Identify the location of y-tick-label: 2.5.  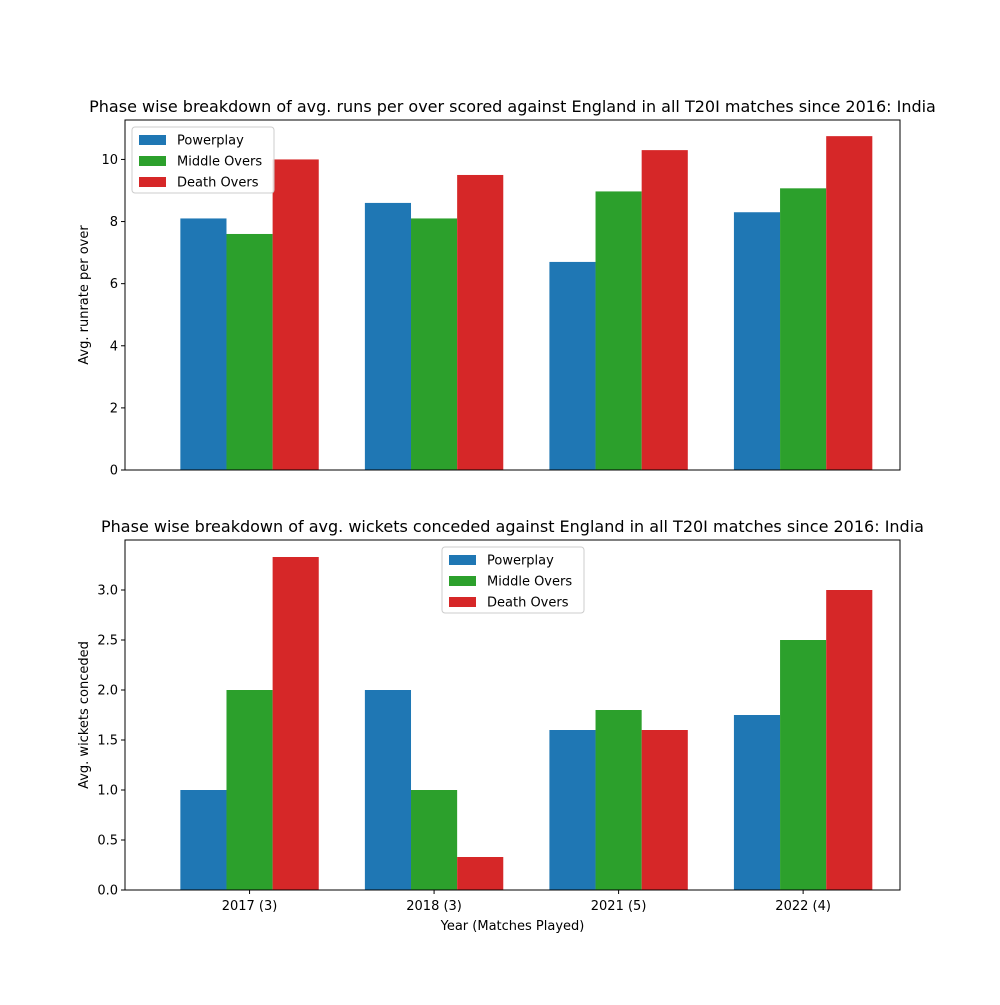
(107, 641).